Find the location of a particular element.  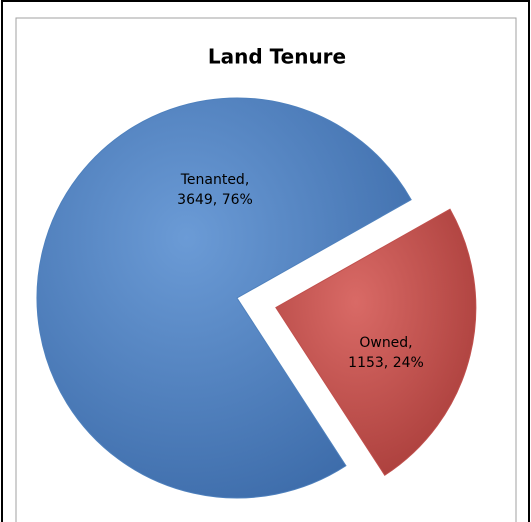

data-label: Tenanted, is located at coordinates (215, 180).